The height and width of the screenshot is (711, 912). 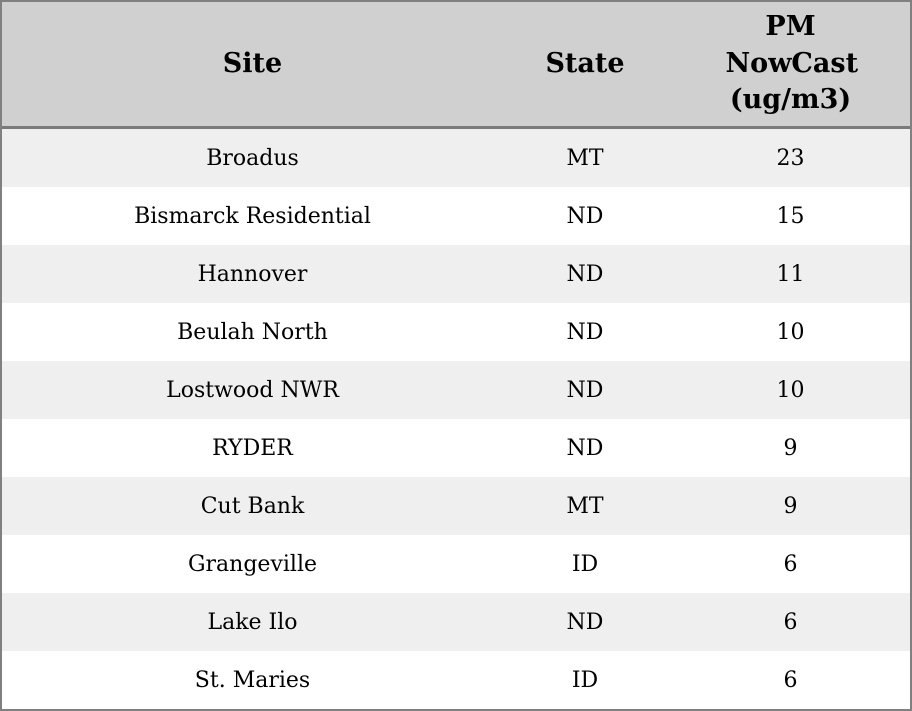 I want to click on col-header-site: Site, so click(x=252, y=64).